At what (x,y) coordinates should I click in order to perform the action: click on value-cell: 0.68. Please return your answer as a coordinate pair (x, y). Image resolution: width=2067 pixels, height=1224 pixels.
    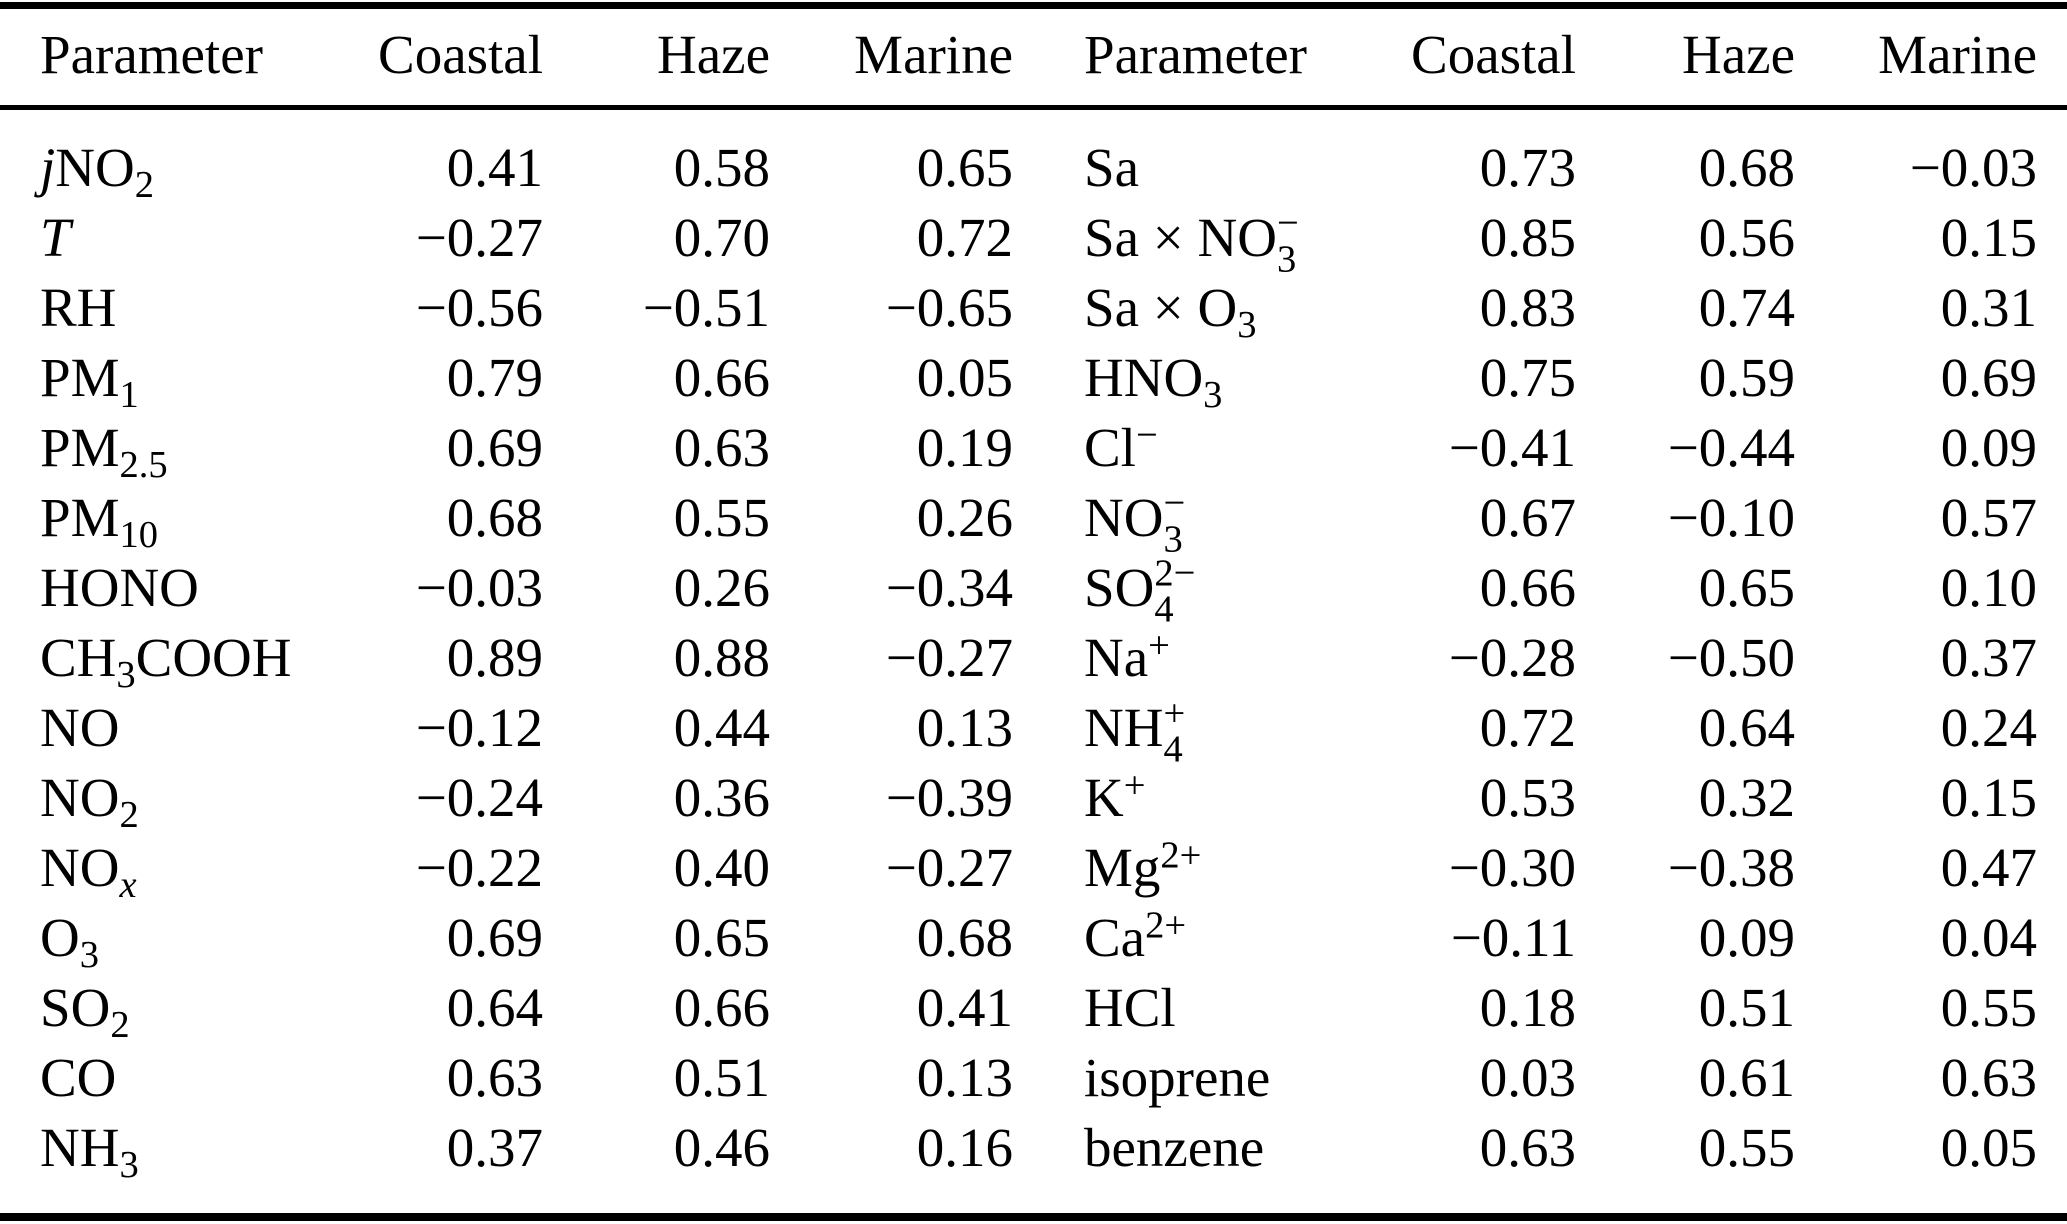
    Looking at the image, I should click on (494, 517).